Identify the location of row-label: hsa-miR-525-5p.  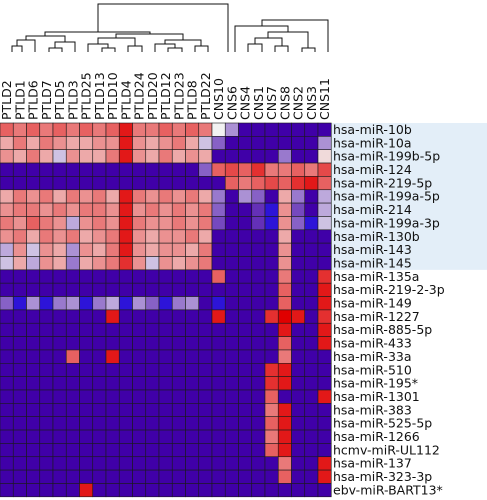
(382, 423).